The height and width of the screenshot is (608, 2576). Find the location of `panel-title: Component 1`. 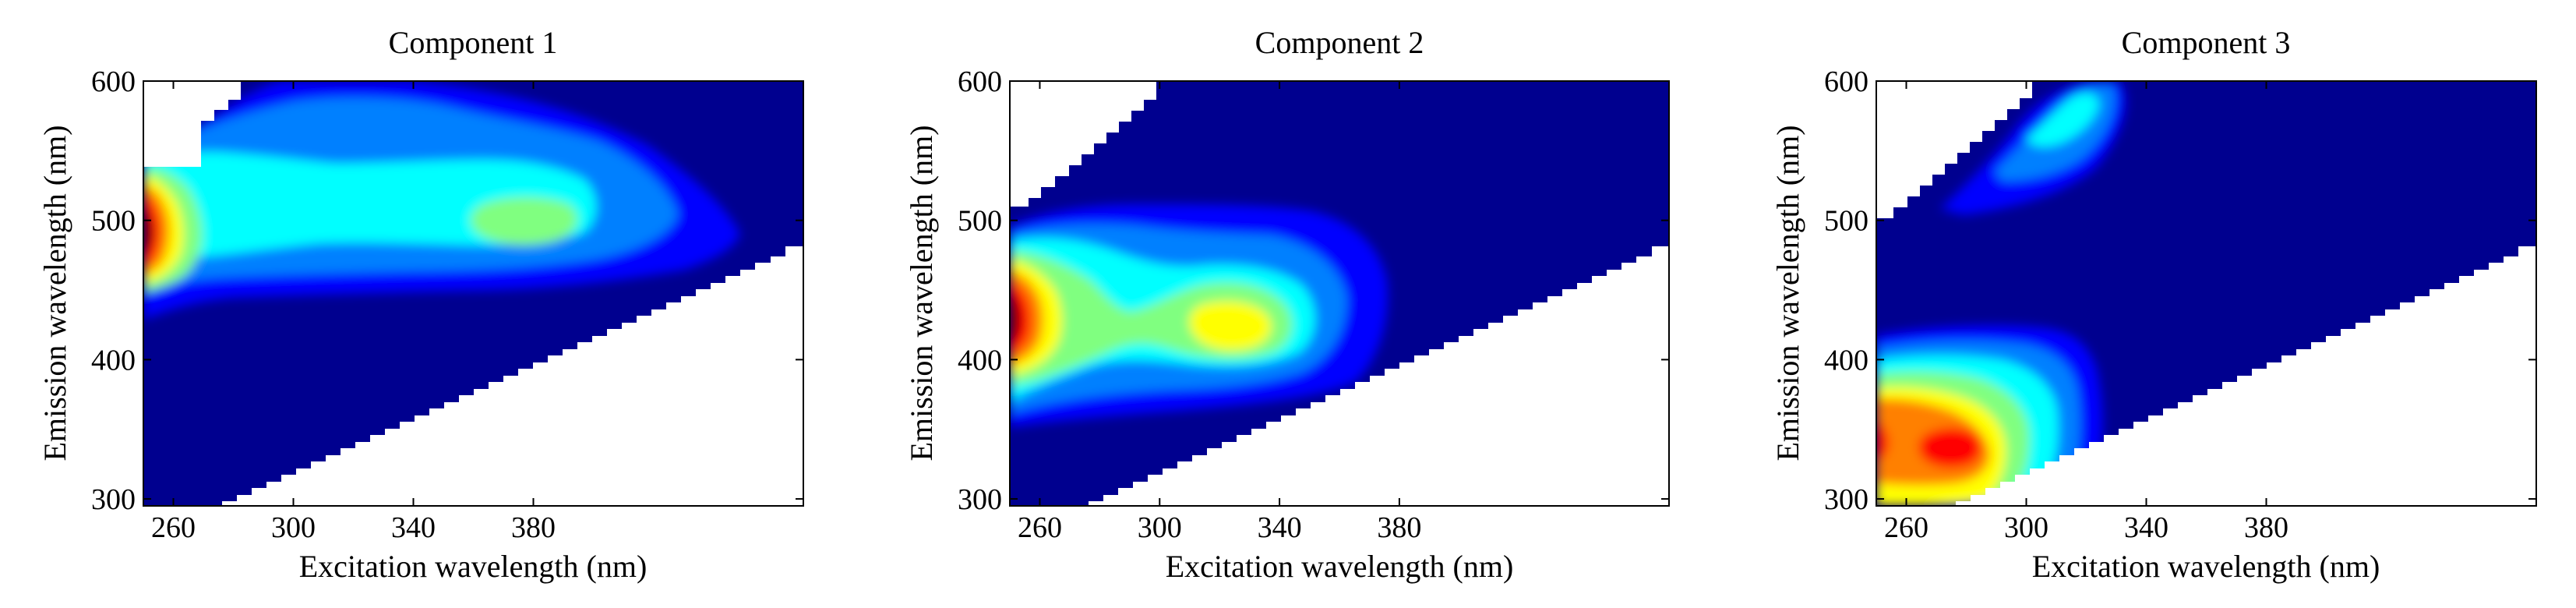

panel-title: Component 1 is located at coordinates (473, 42).